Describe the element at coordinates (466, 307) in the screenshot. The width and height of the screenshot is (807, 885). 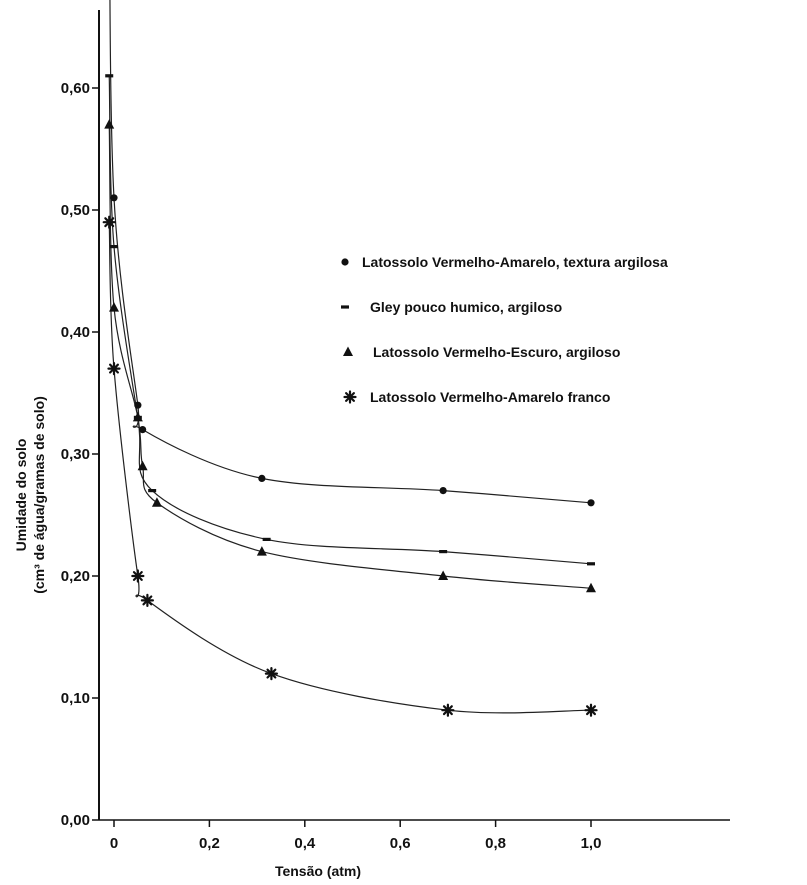
I see `legend-label-2: Gley pouco humico, argiloso` at that location.